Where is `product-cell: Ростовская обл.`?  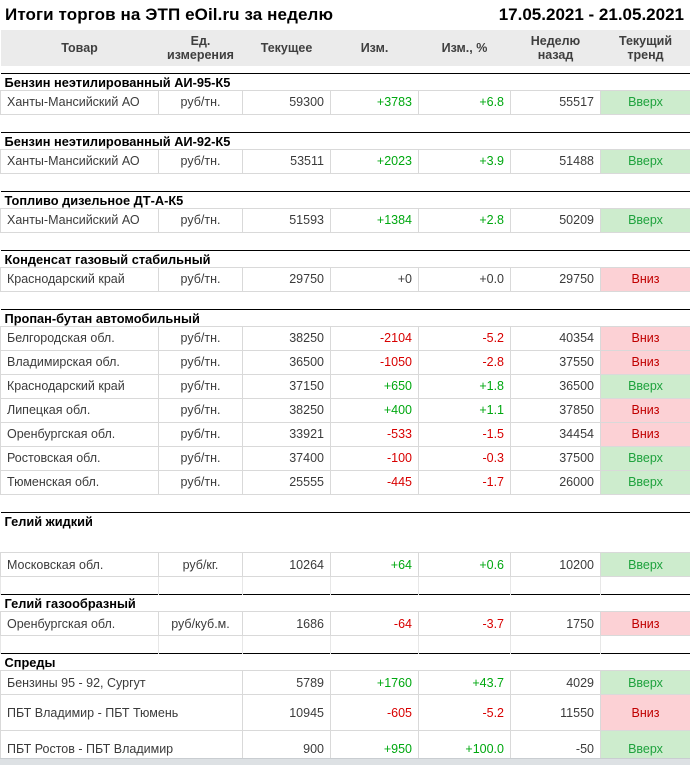 product-cell: Ростовская обл. is located at coordinates (79, 458).